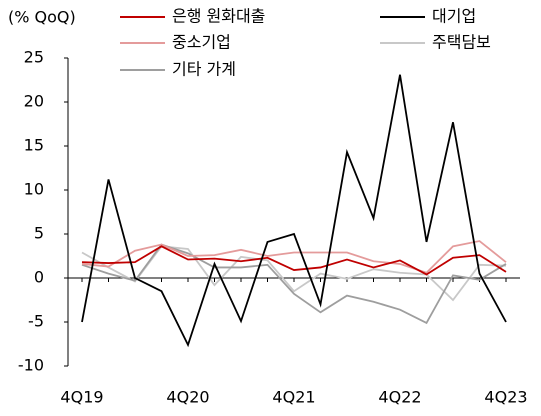 The width and height of the screenshot is (541, 416). Describe the element at coordinates (34, 101) in the screenshot. I see `y-tick-label: 20` at that location.